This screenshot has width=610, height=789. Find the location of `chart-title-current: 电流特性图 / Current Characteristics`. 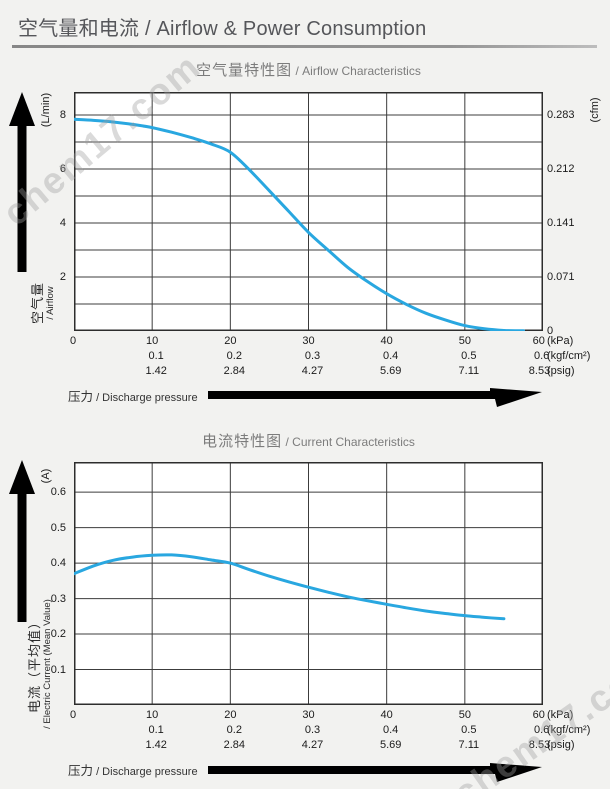

chart-title-current: 电流特性图 / Current Characteristics is located at coordinates (308, 440).